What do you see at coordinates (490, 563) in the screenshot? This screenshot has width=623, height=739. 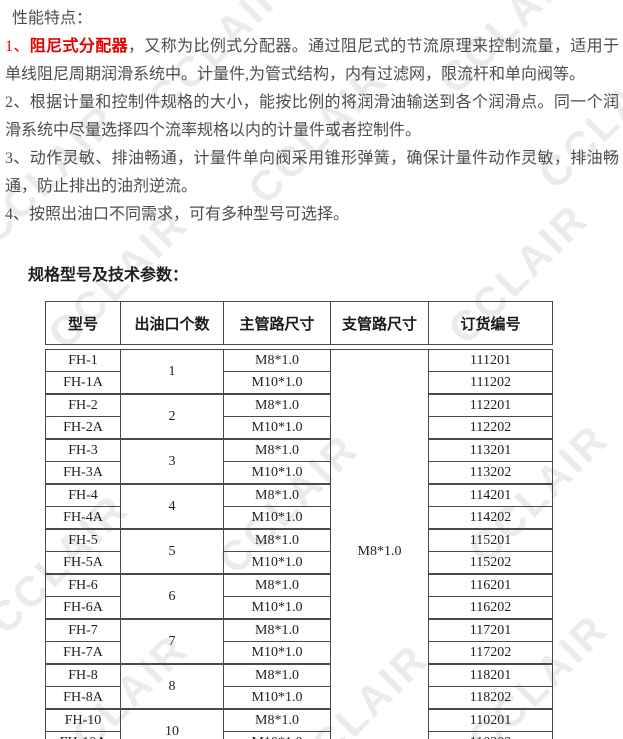 I see `order-no-cell: 115202` at bounding box center [490, 563].